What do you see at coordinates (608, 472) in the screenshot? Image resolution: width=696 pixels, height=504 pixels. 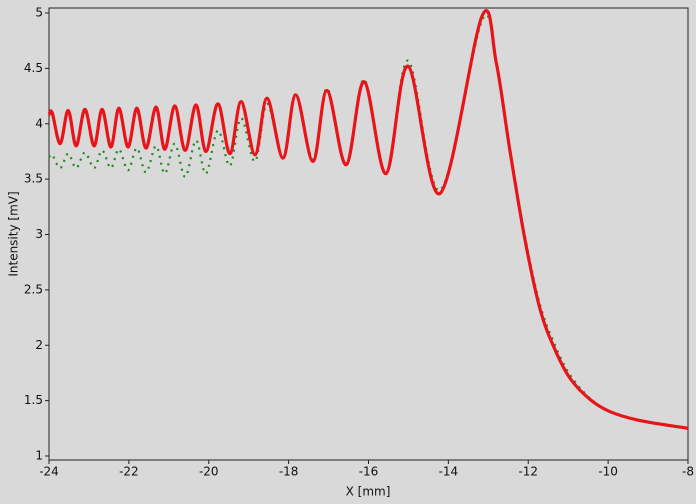 I see `x-tick-label: -10` at bounding box center [608, 472].